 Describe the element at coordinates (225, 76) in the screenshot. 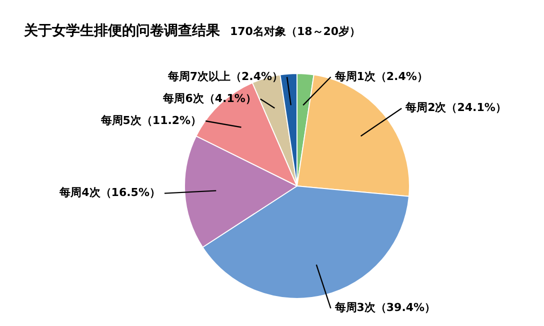

I see `slice-label: 每周7次以上（2.4%）` at that location.